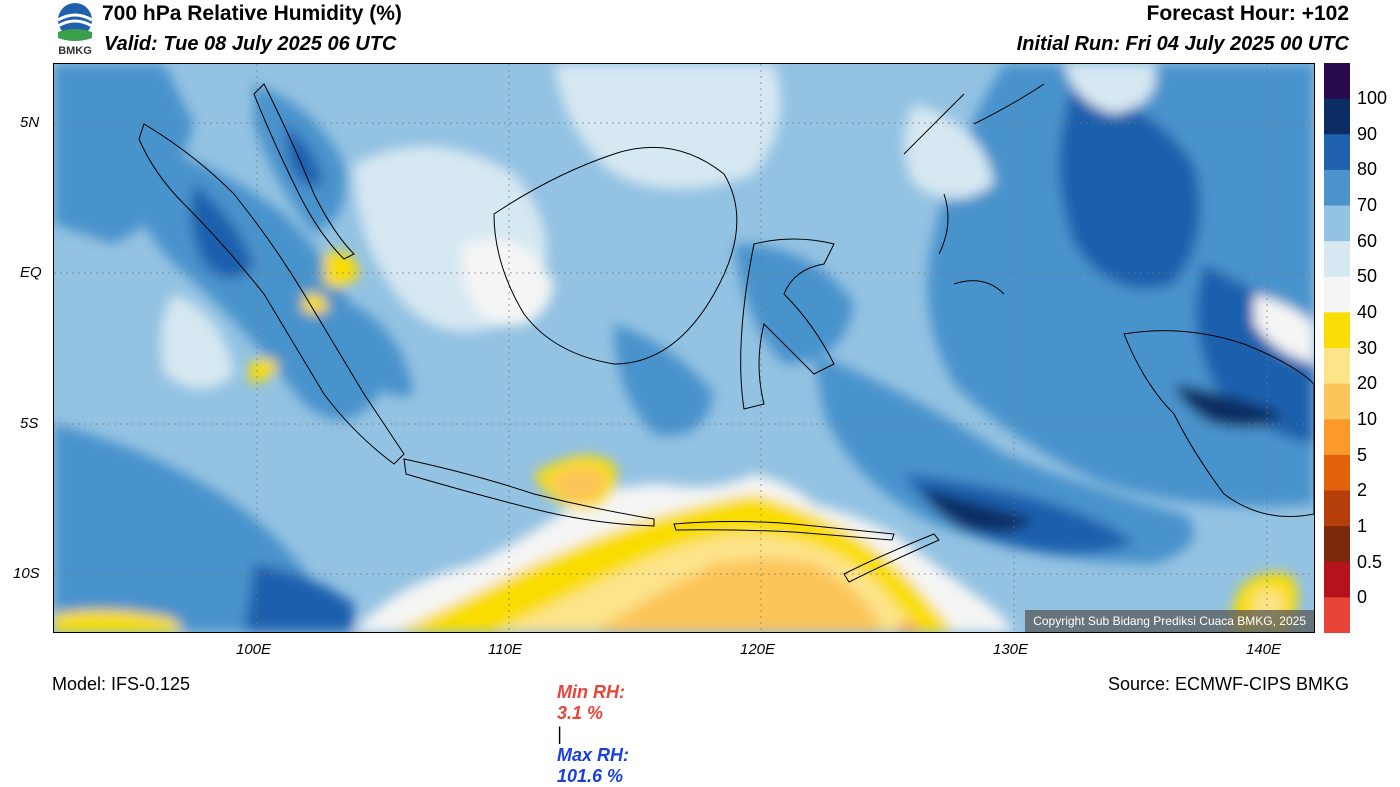 Image resolution: width=1400 pixels, height=787 pixels. I want to click on forecast-hour: Forecast Hour: +102, so click(1248, 13).